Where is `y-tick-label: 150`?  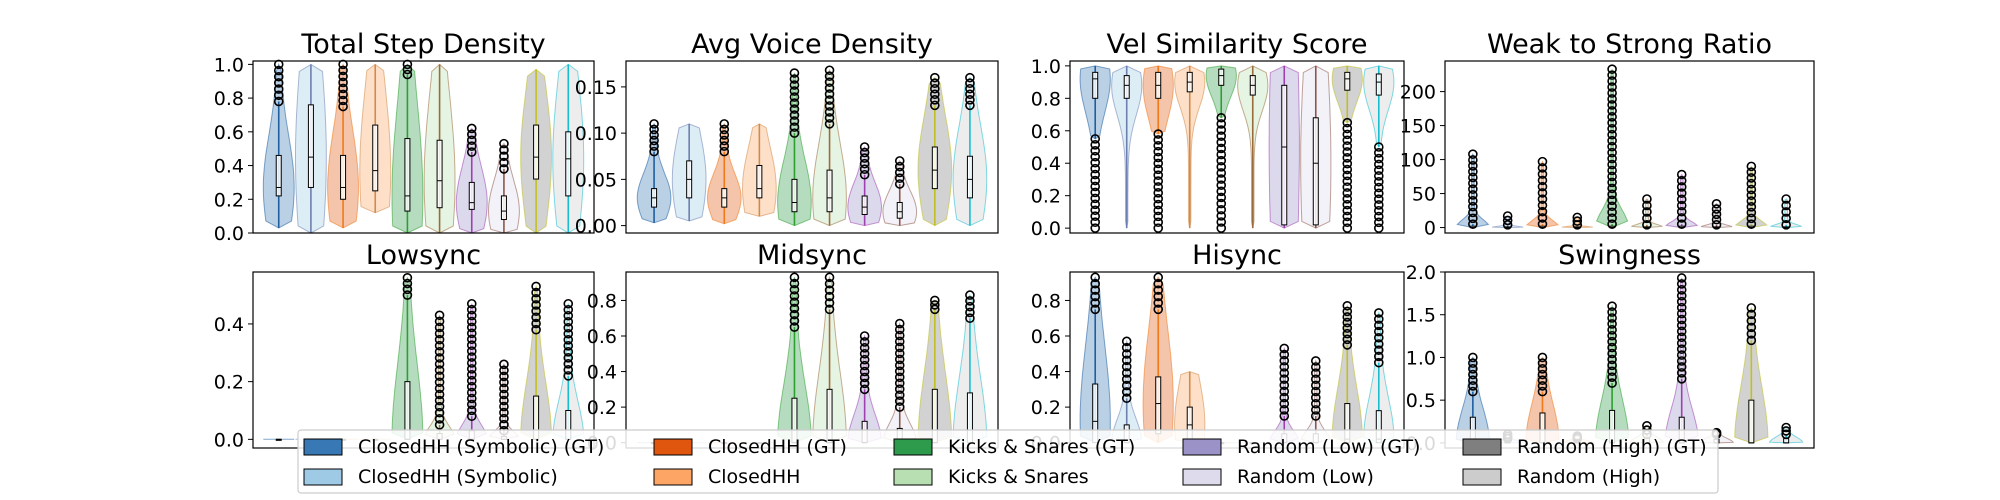
y-tick-label: 150 is located at coordinates (1418, 127).